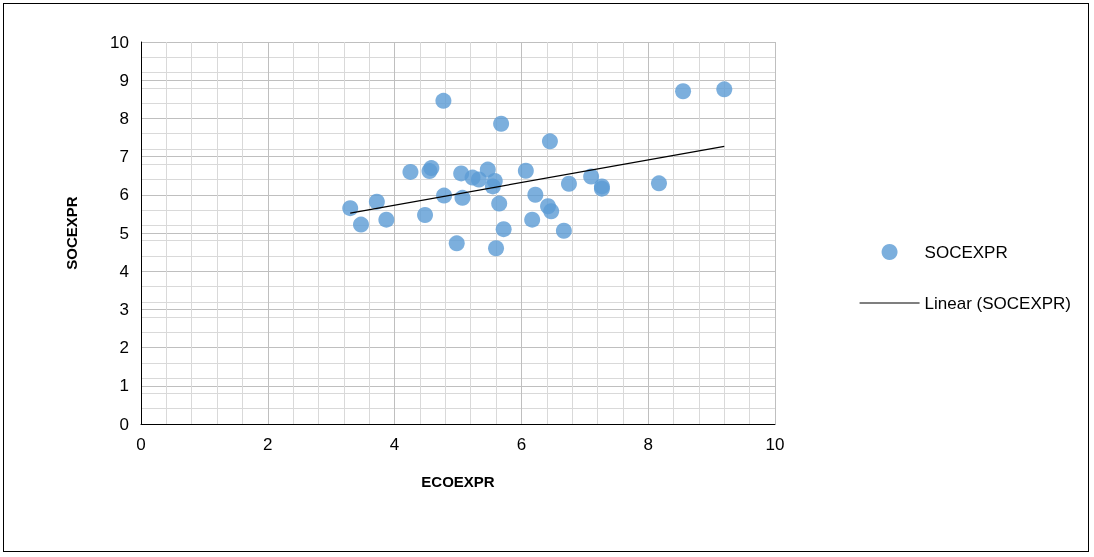  I want to click on y-tick-label: 0, so click(124, 424).